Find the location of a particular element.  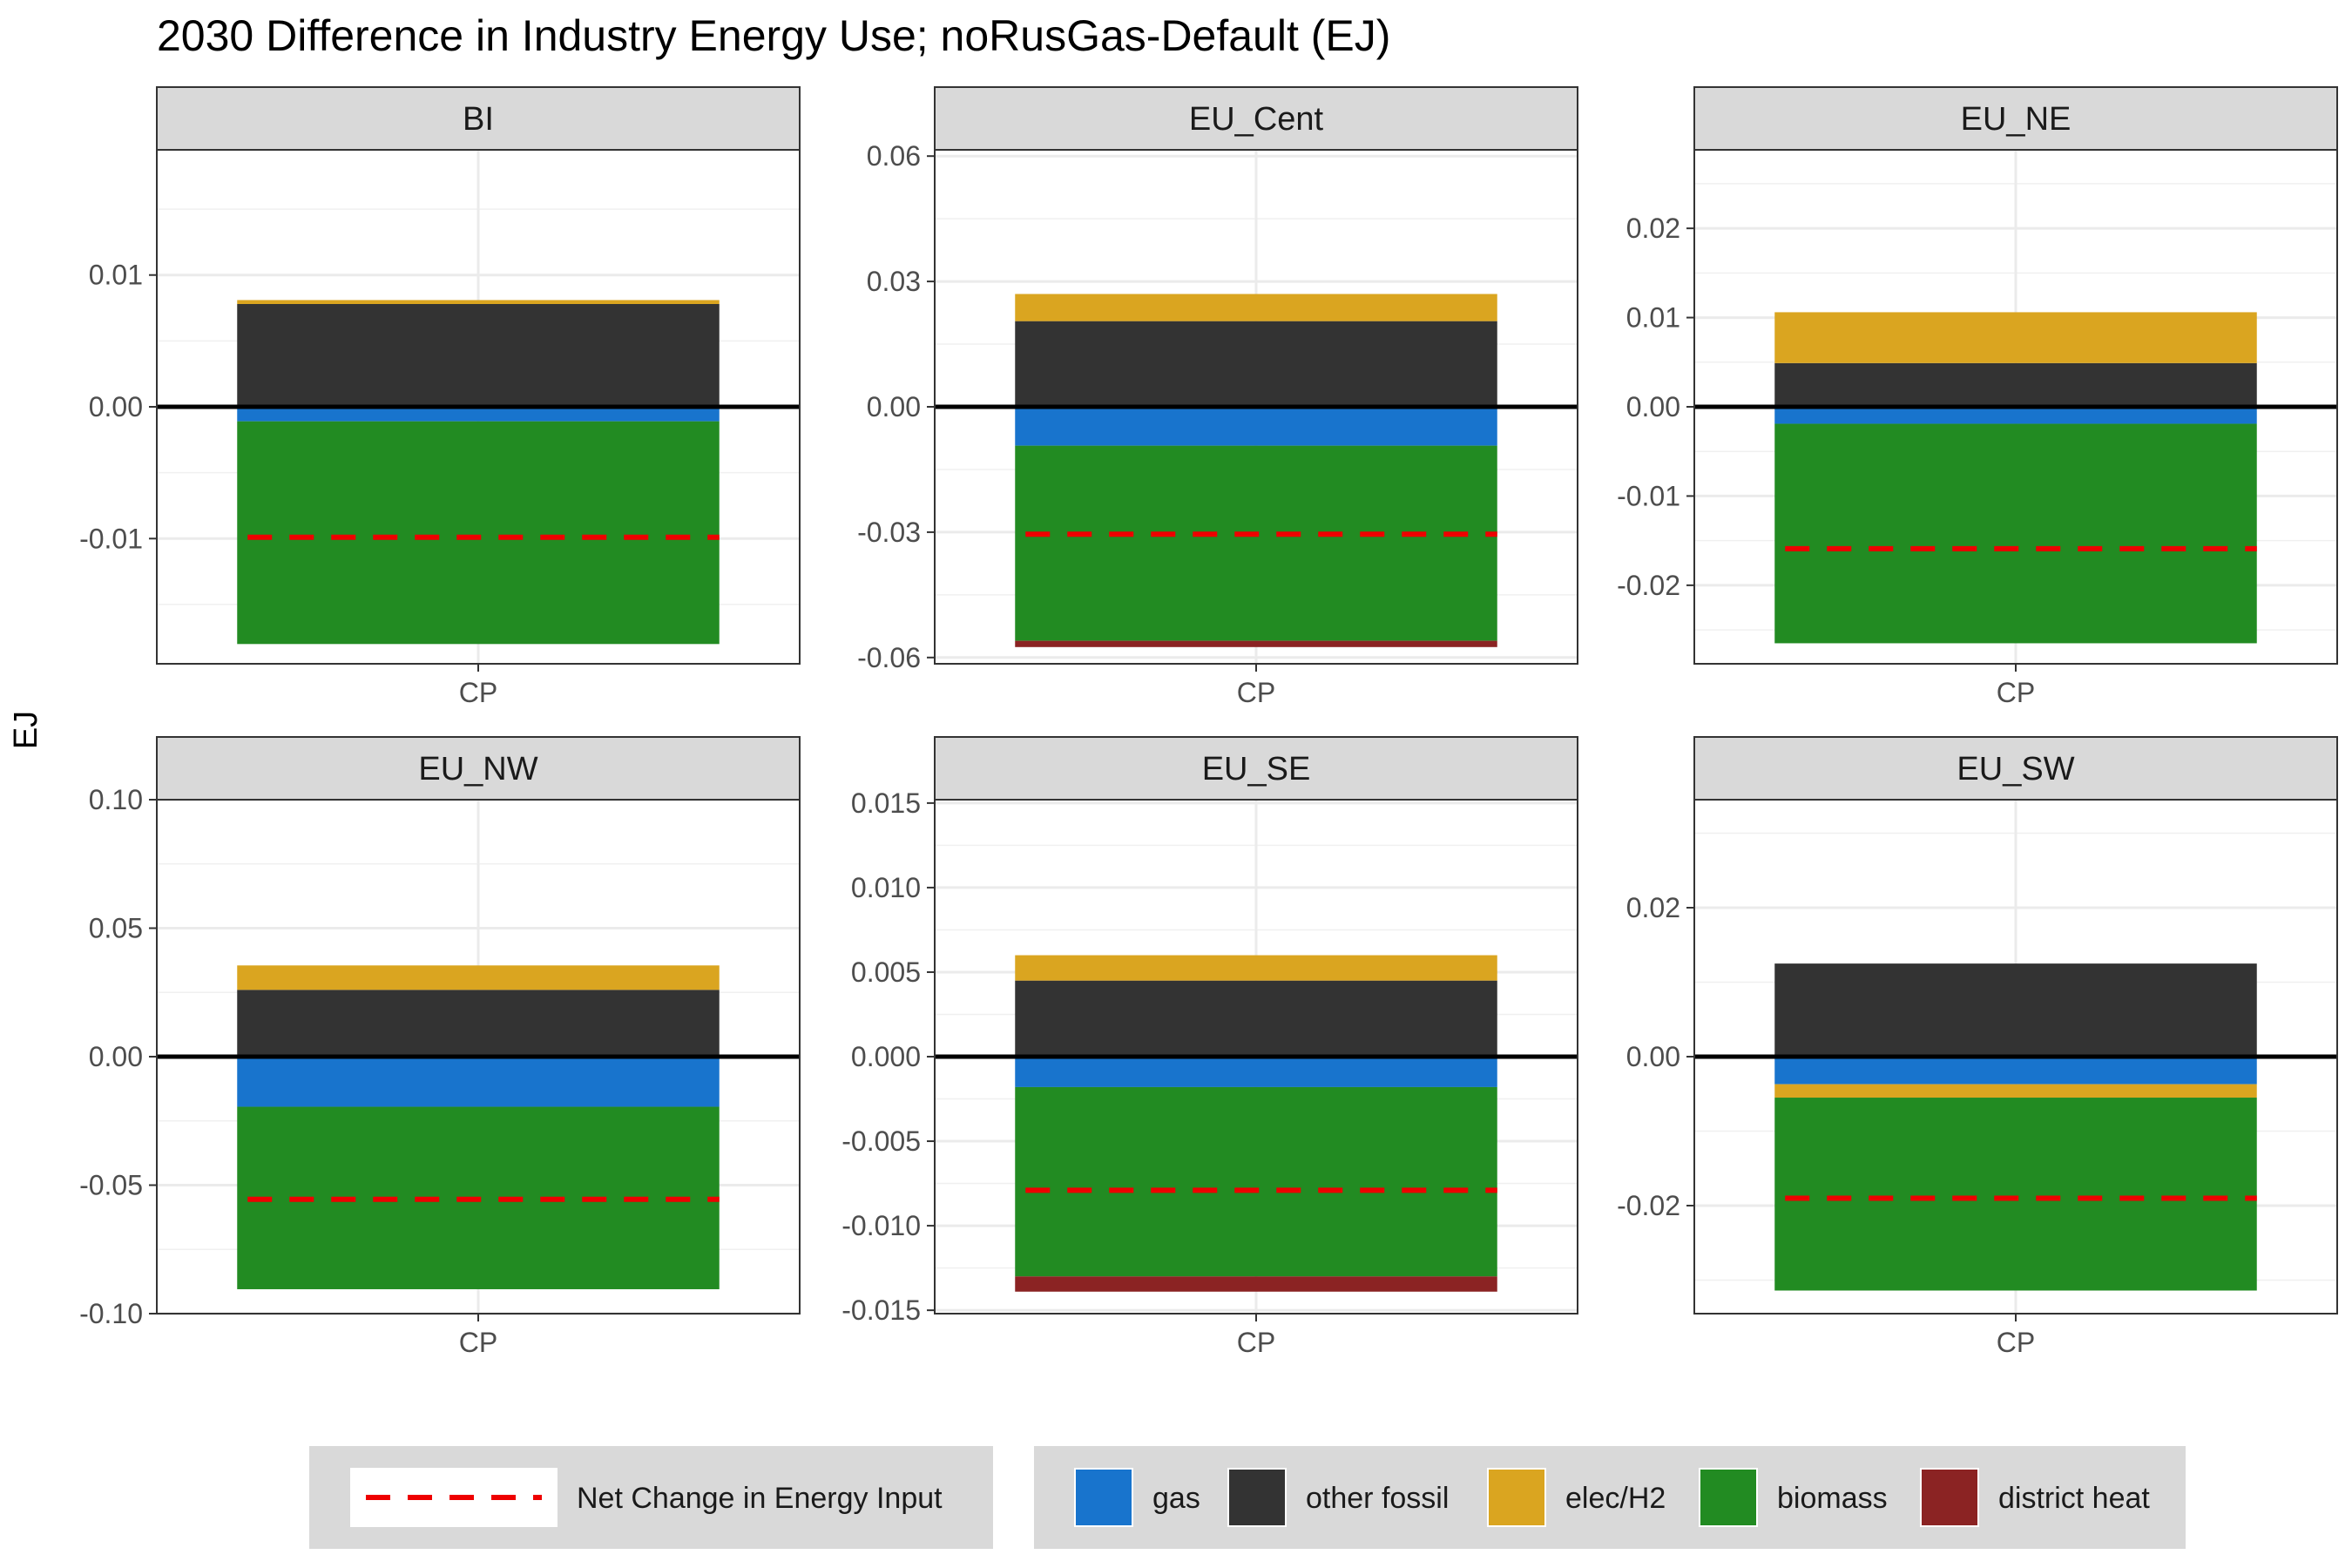

facet-label: EU_NE is located at coordinates (2017, 119).